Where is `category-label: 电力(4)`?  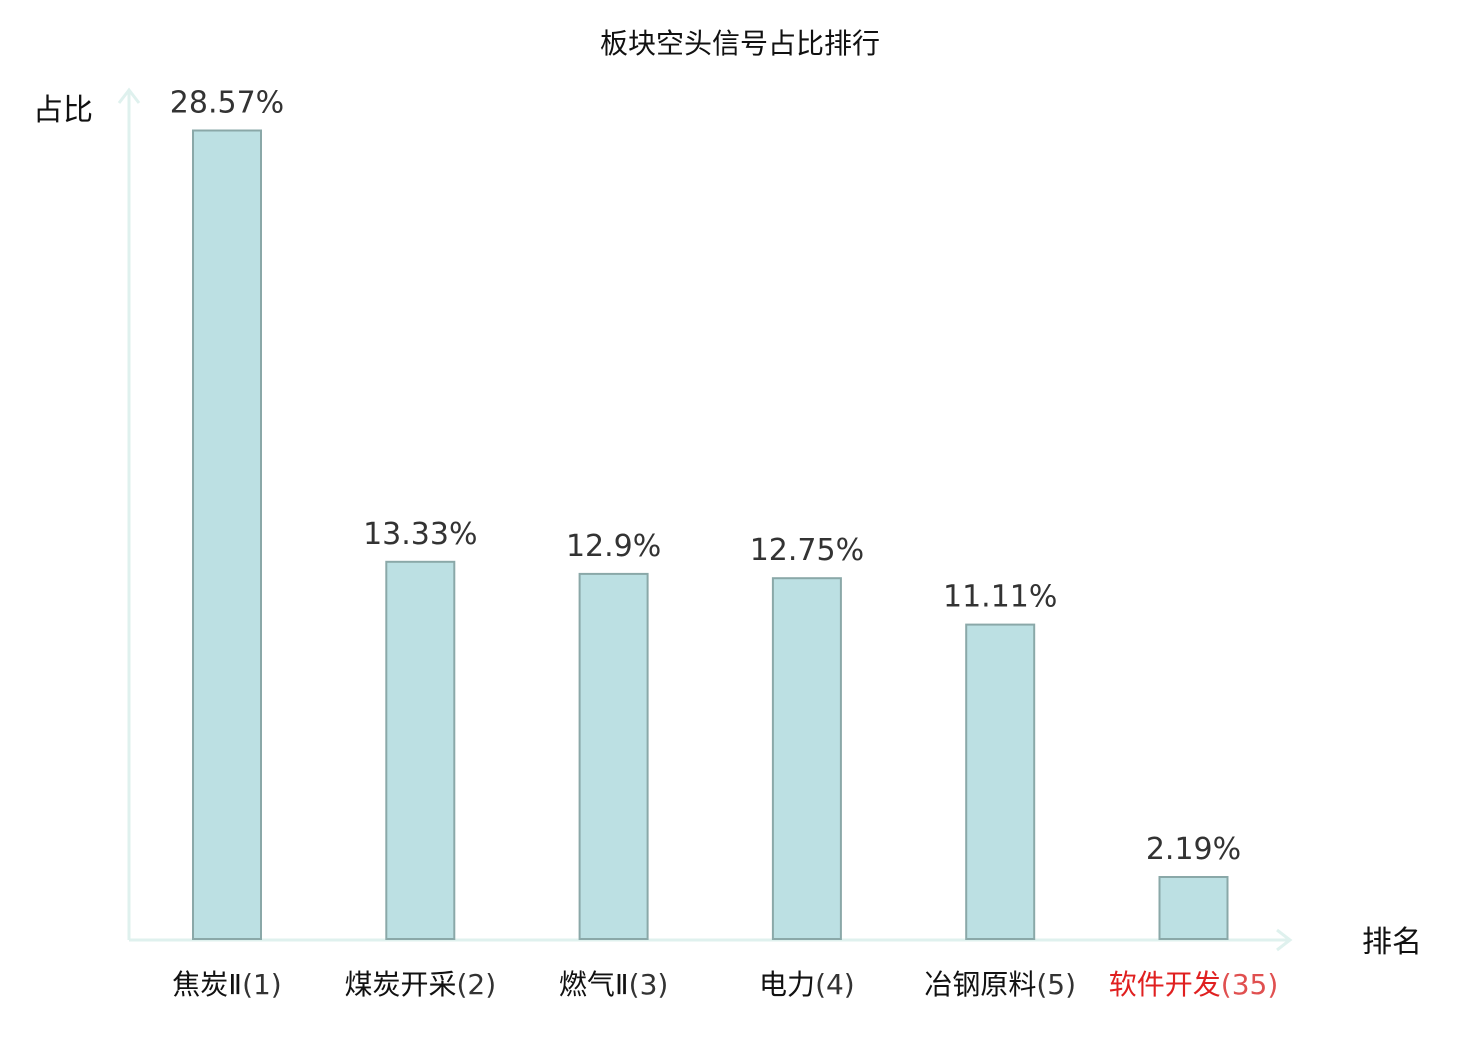 category-label: 电力(4) is located at coordinates (807, 984).